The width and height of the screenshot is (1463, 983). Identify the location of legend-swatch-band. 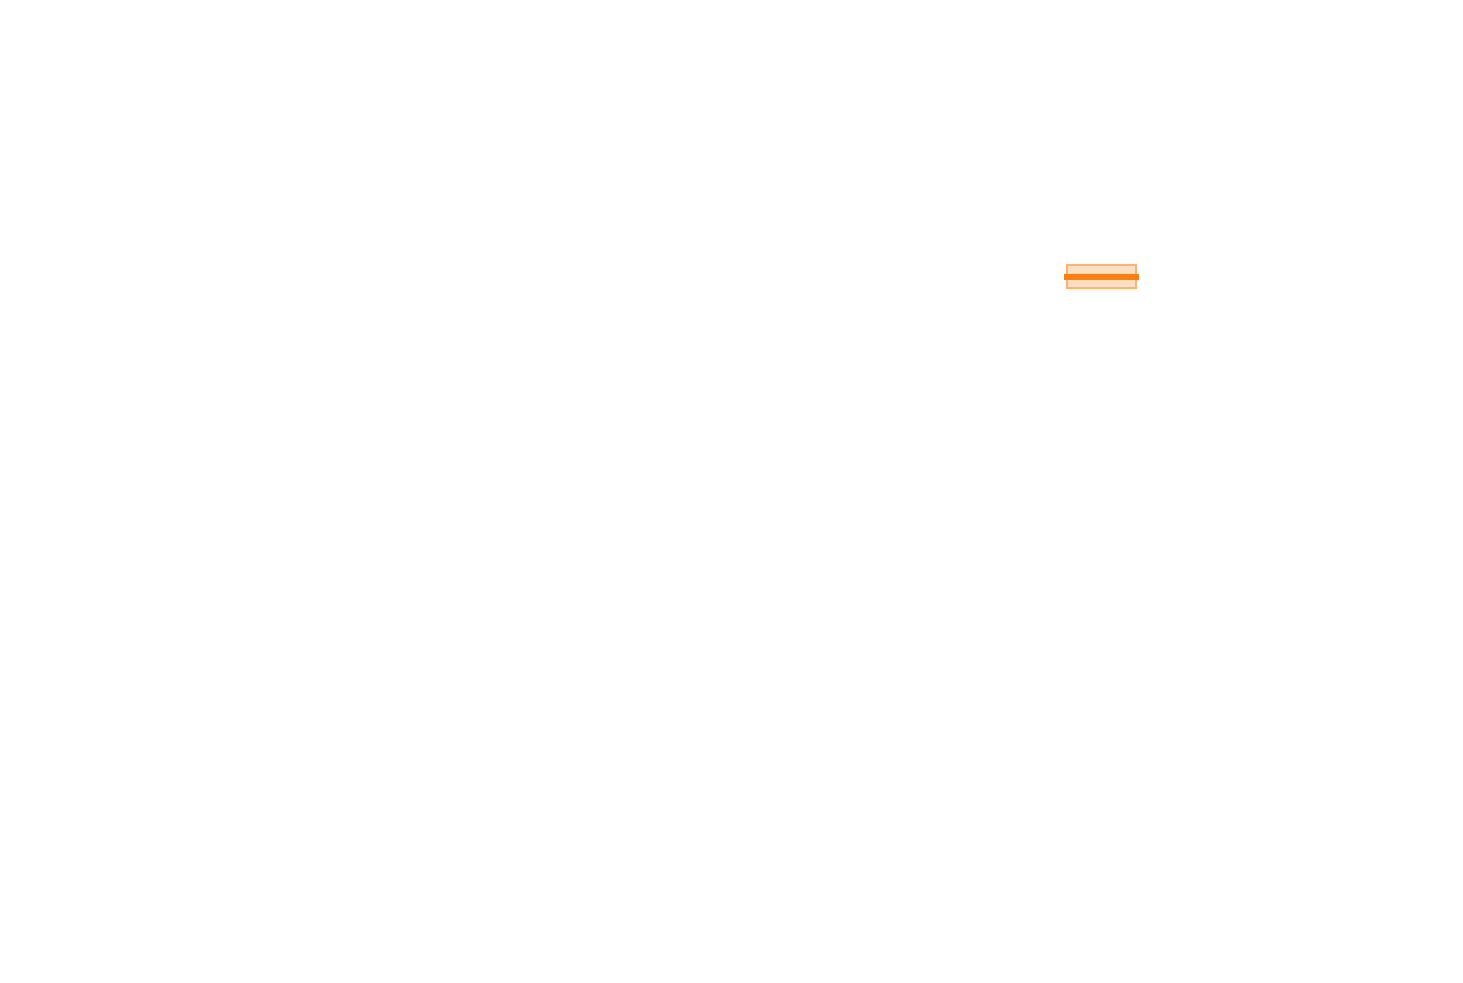
(1101, 276).